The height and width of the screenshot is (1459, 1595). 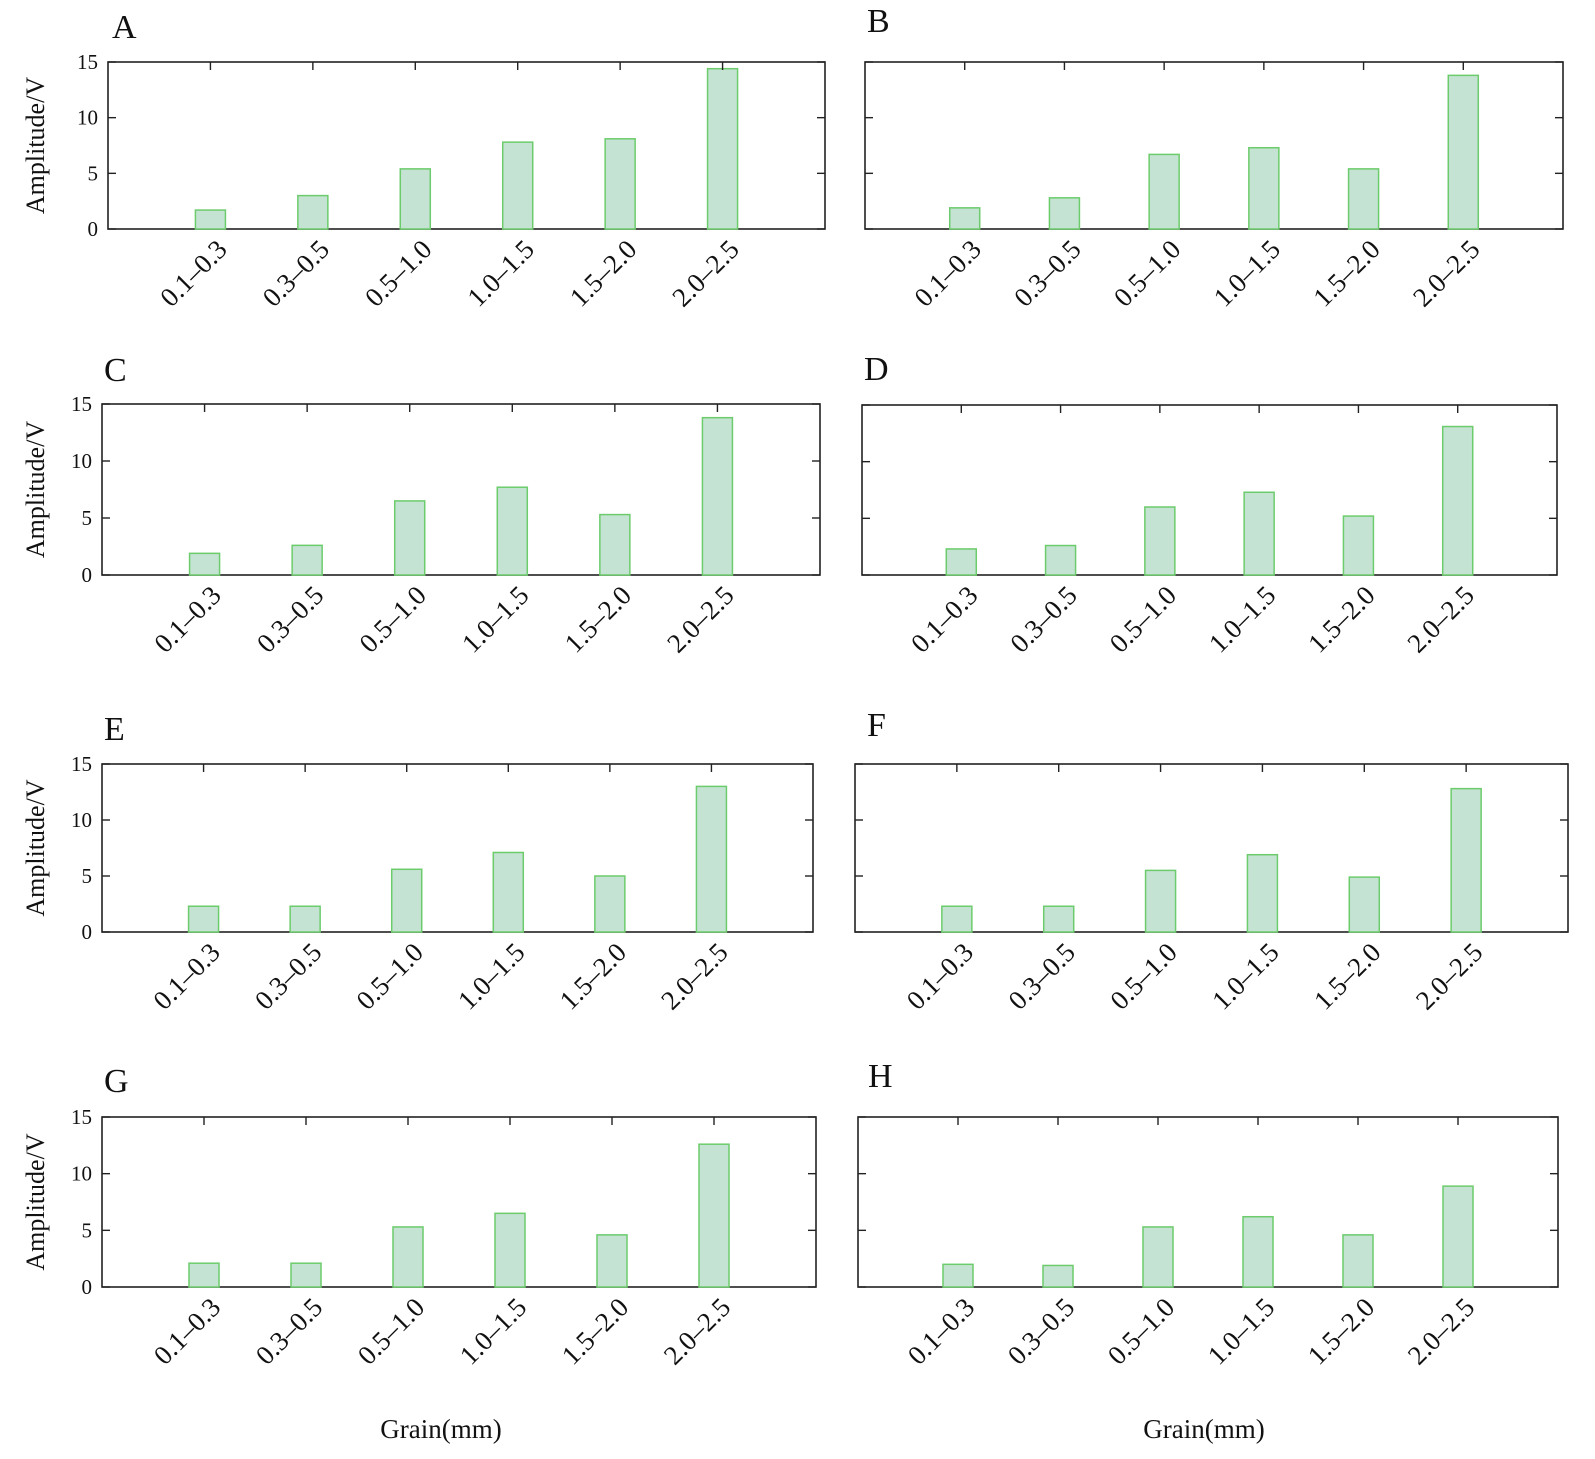 I want to click on panel-label: F, so click(x=876, y=725).